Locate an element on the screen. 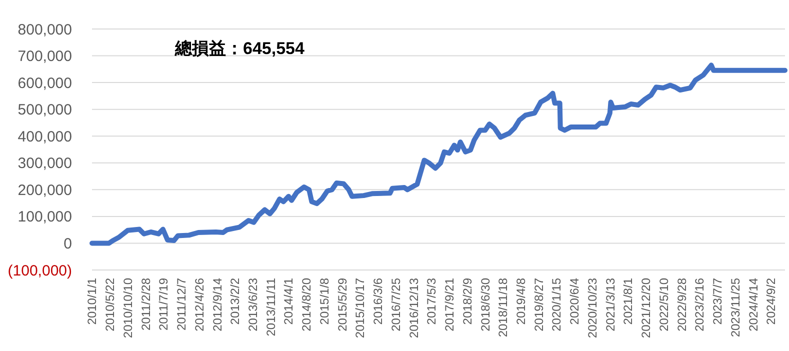 This screenshot has width=789, height=351. x-tick-label: 2015/5/29 is located at coordinates (342, 305).